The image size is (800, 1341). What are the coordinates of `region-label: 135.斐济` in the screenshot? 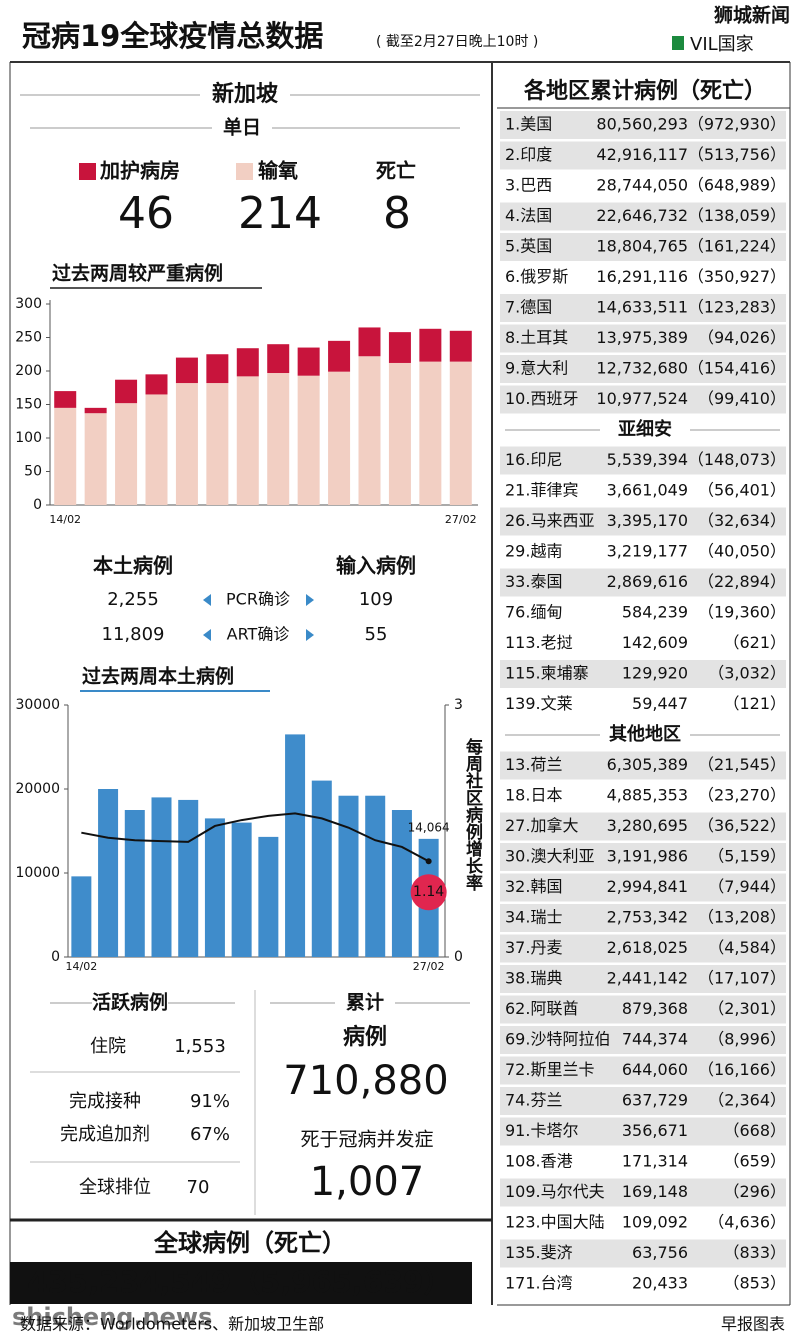 It's located at (539, 1252).